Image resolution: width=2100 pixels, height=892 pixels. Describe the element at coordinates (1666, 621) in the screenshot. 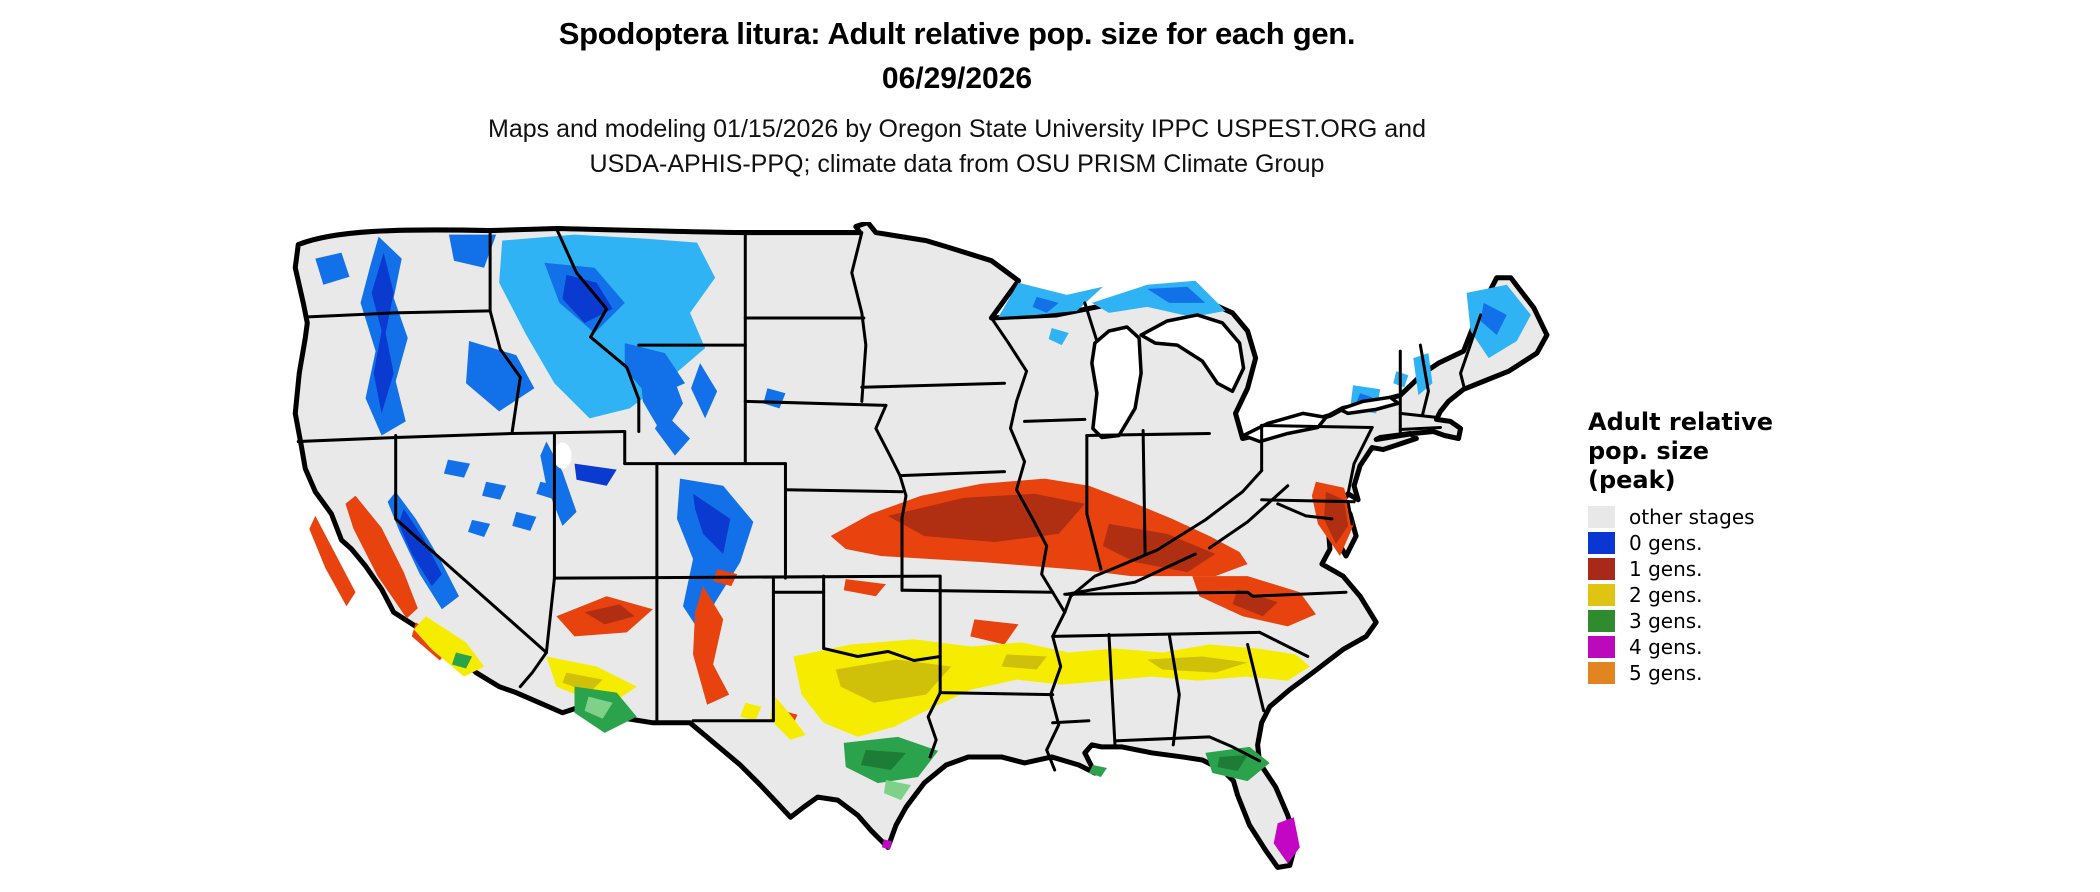

I see `legend-label-3-gens: 3 gens.` at that location.